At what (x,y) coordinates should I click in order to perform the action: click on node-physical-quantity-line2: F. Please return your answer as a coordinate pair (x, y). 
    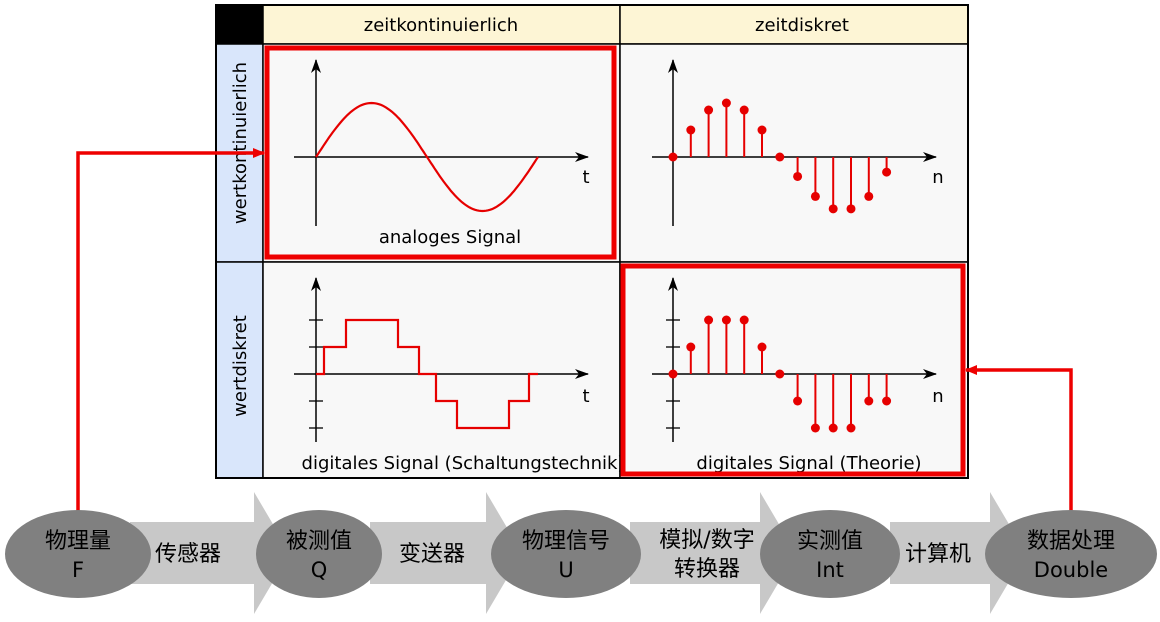
    Looking at the image, I should click on (78, 570).